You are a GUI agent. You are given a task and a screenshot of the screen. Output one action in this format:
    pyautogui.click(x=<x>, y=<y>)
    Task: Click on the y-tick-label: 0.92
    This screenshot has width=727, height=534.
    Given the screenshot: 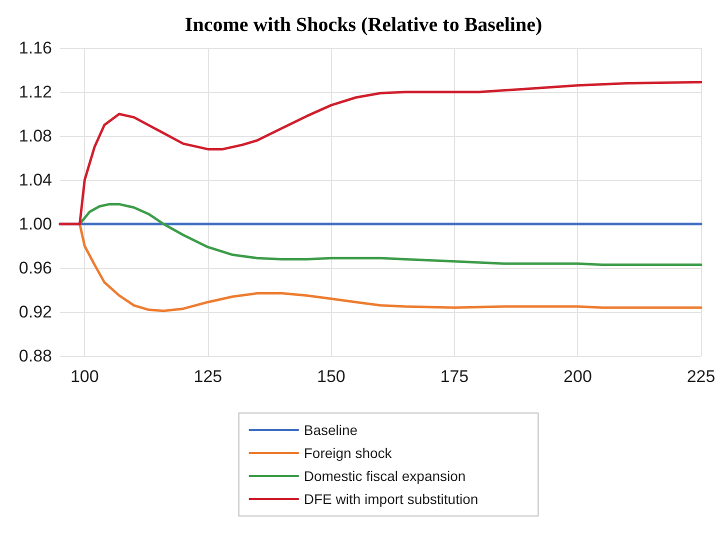 What is the action you would take?
    pyautogui.click(x=35, y=312)
    